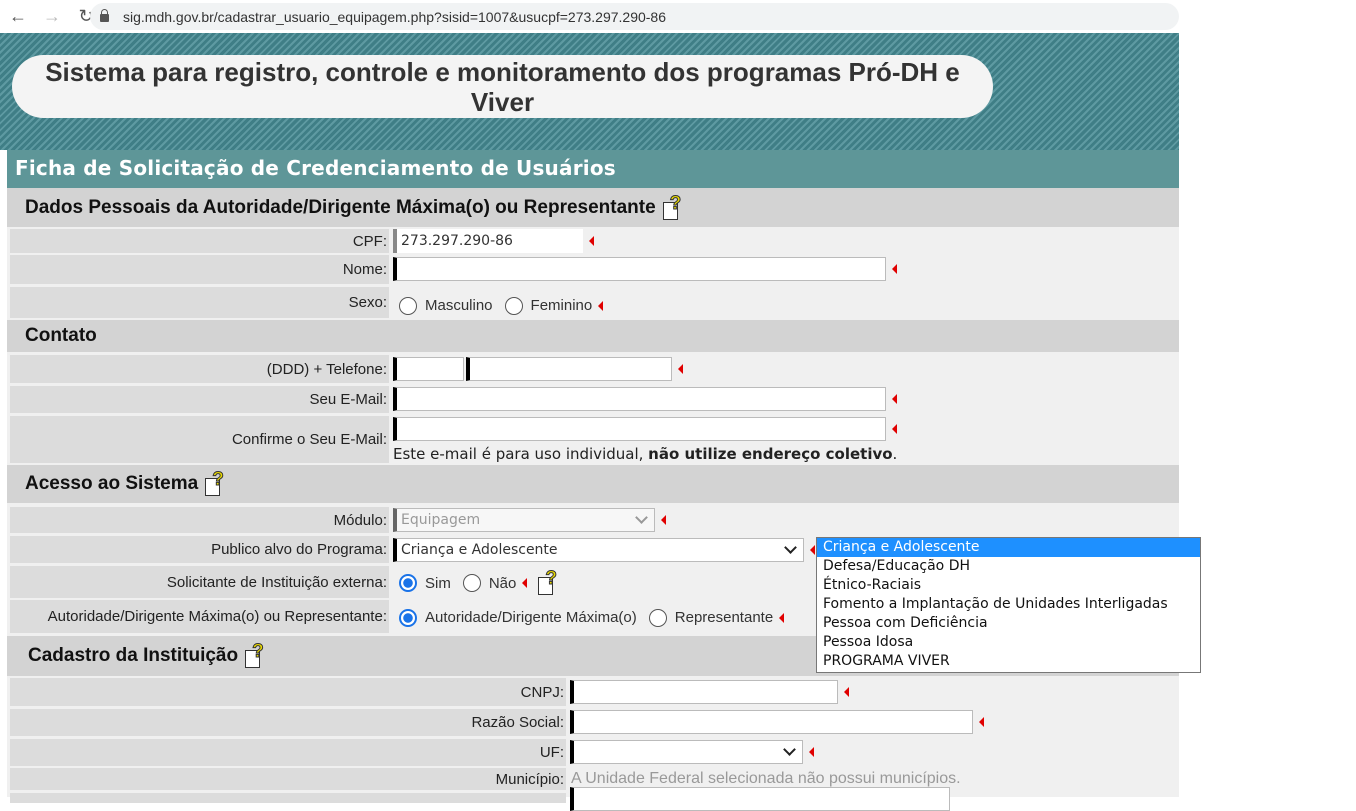 The width and height of the screenshot is (1356, 811). I want to click on radio-label: Sim, so click(438, 583).